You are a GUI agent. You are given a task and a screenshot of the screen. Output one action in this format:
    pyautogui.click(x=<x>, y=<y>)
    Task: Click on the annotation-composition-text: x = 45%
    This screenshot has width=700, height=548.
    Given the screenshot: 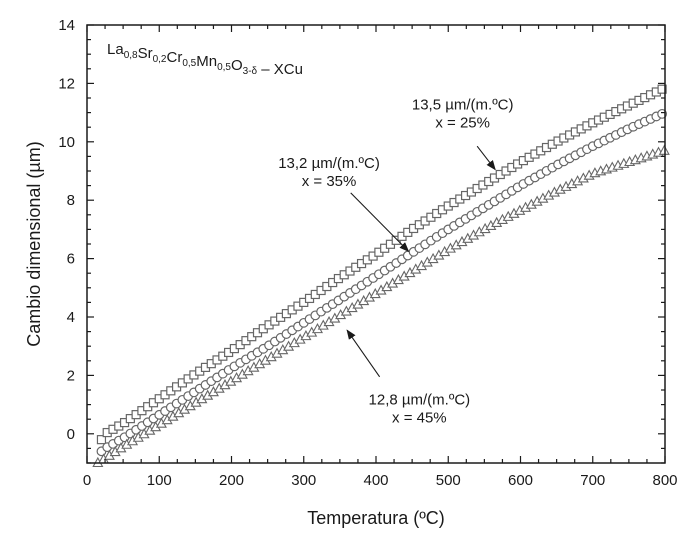 What is the action you would take?
    pyautogui.click(x=419, y=418)
    